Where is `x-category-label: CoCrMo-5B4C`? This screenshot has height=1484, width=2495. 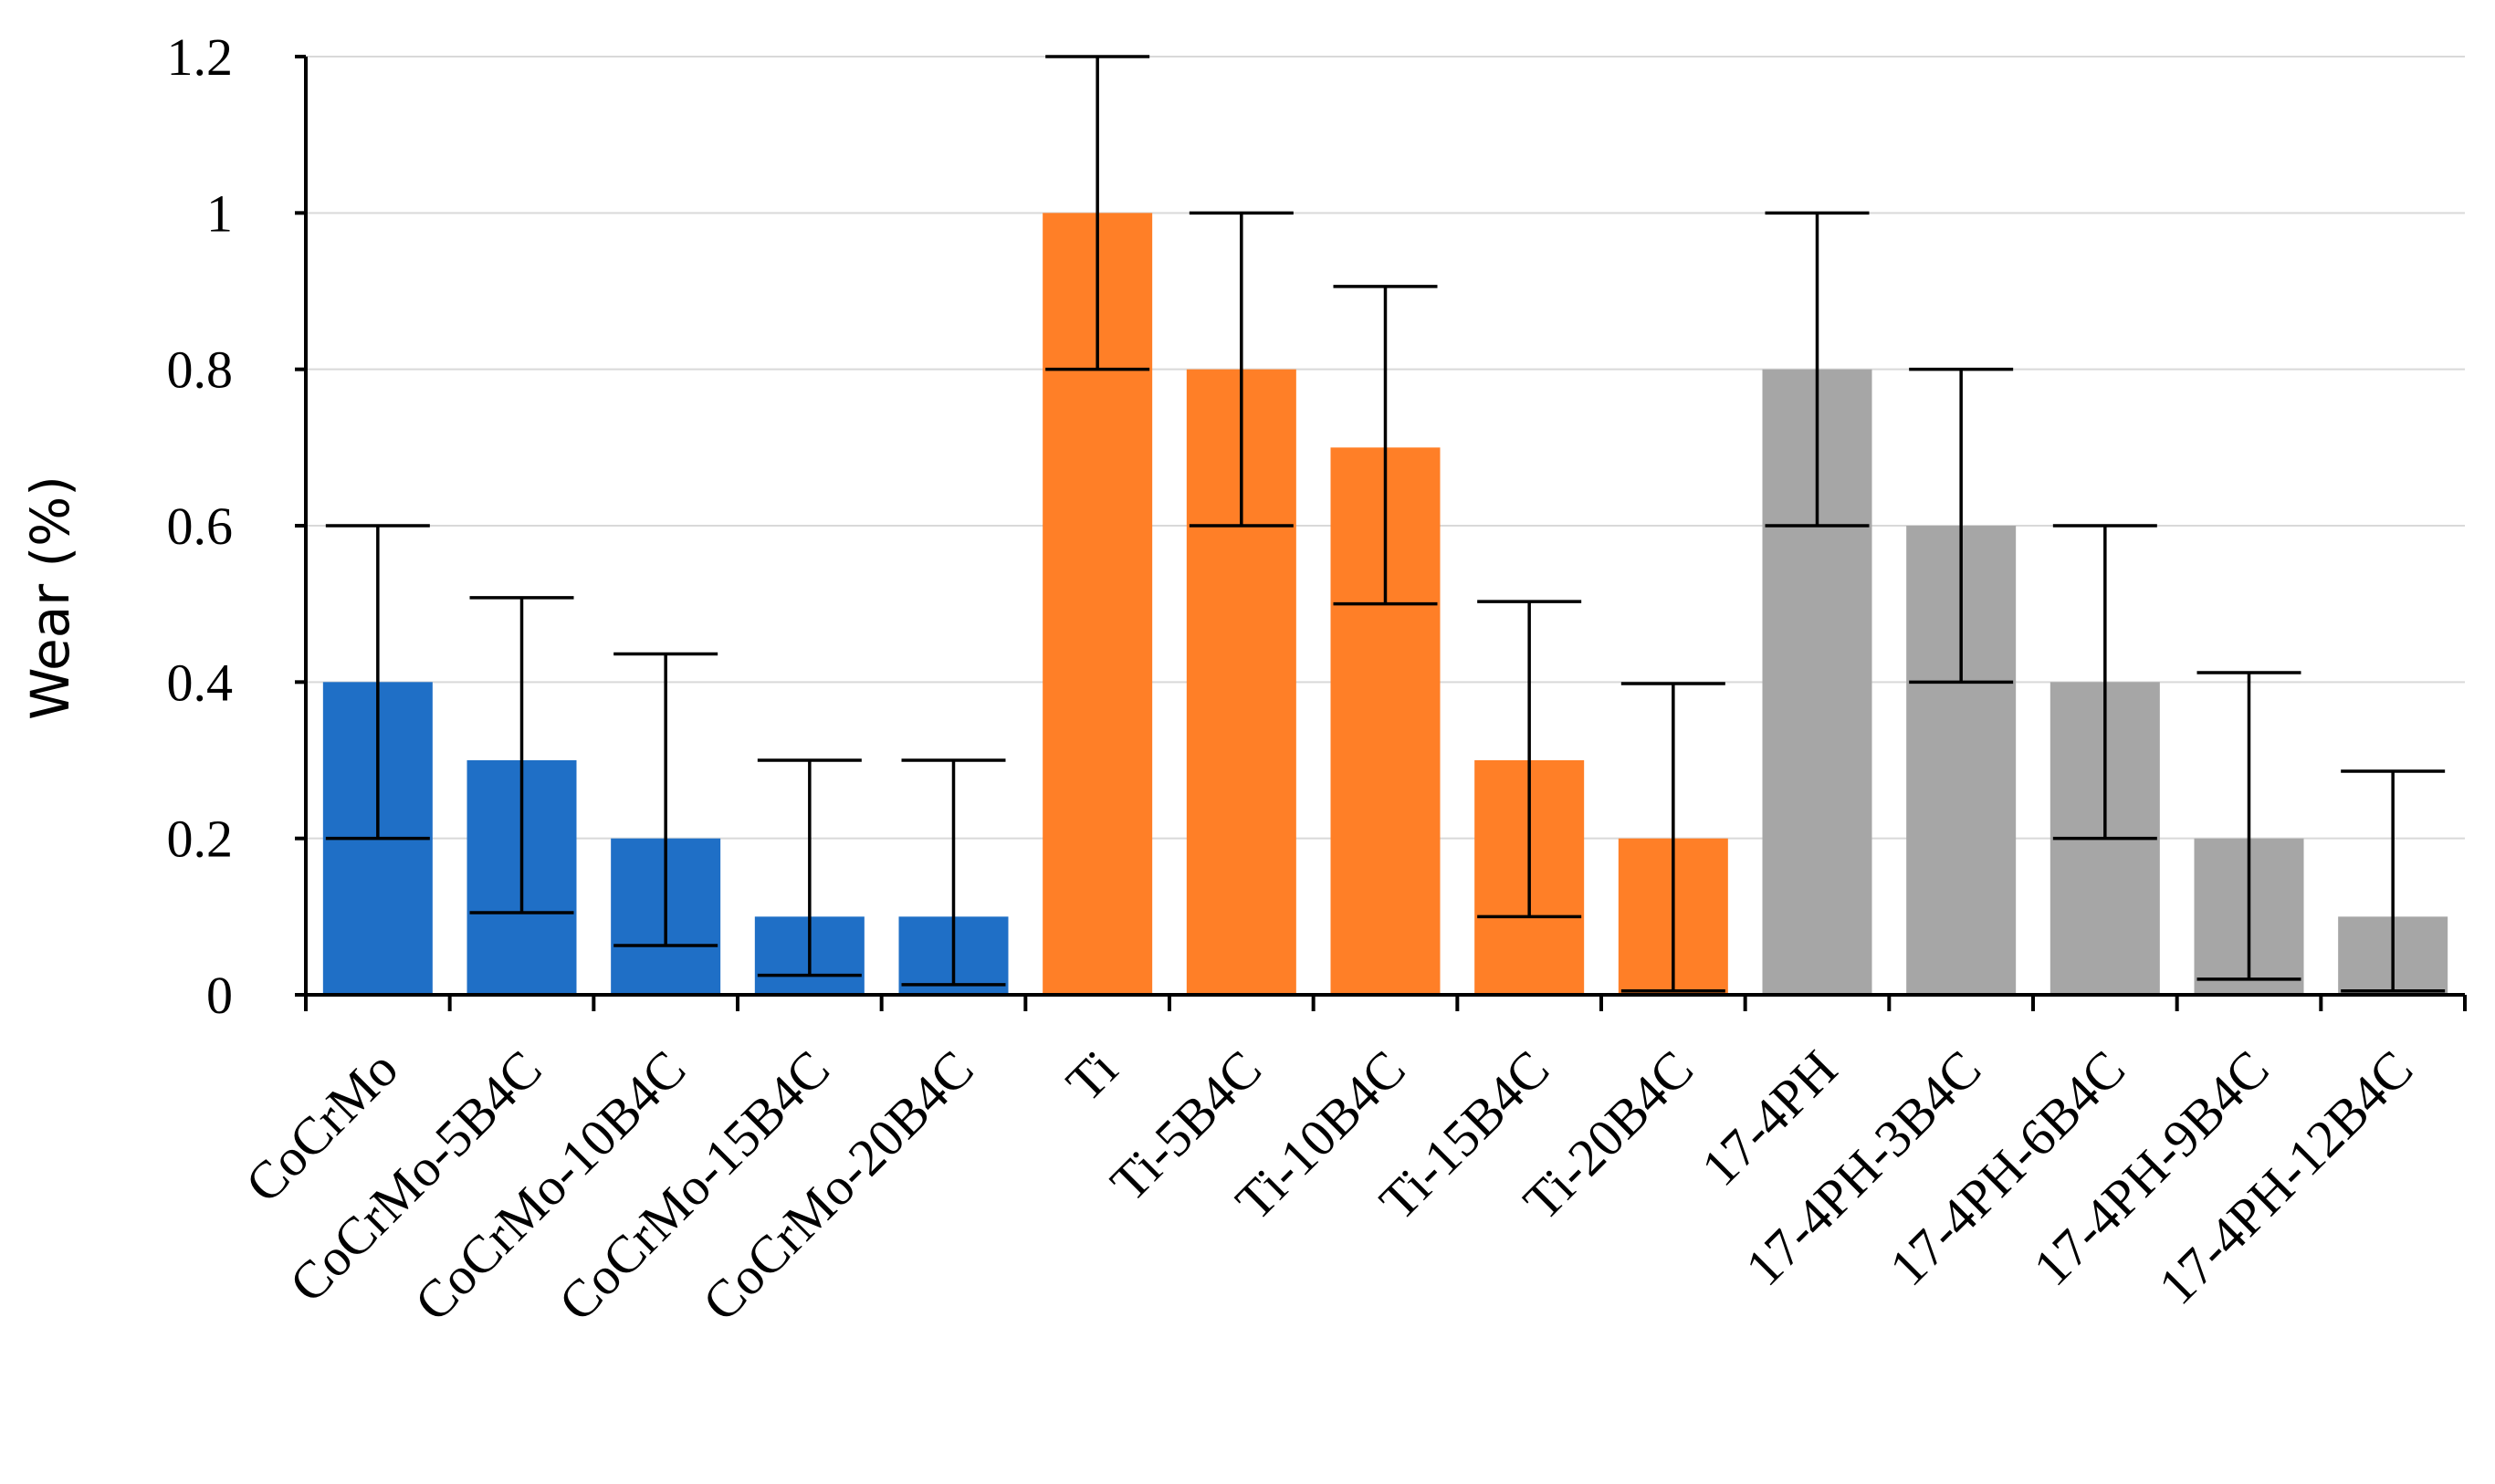
x-category-label: CoCrMo-5B4C is located at coordinates (415, 1176).